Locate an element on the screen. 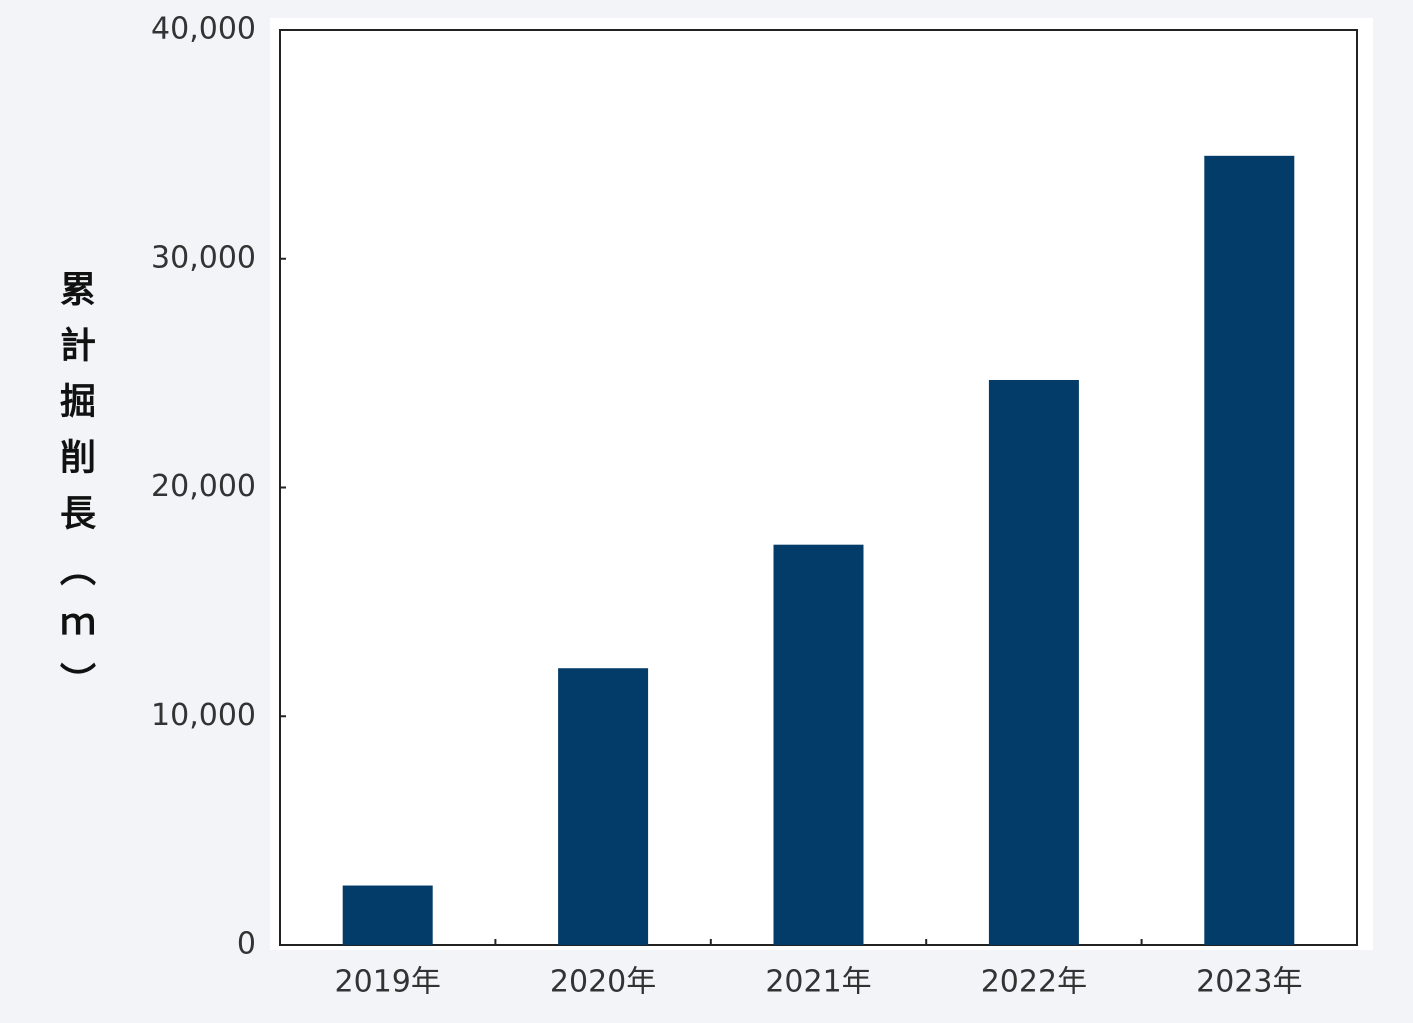  y-axis-label: 累計掘削長（ｍ） is located at coordinates (74, 494).